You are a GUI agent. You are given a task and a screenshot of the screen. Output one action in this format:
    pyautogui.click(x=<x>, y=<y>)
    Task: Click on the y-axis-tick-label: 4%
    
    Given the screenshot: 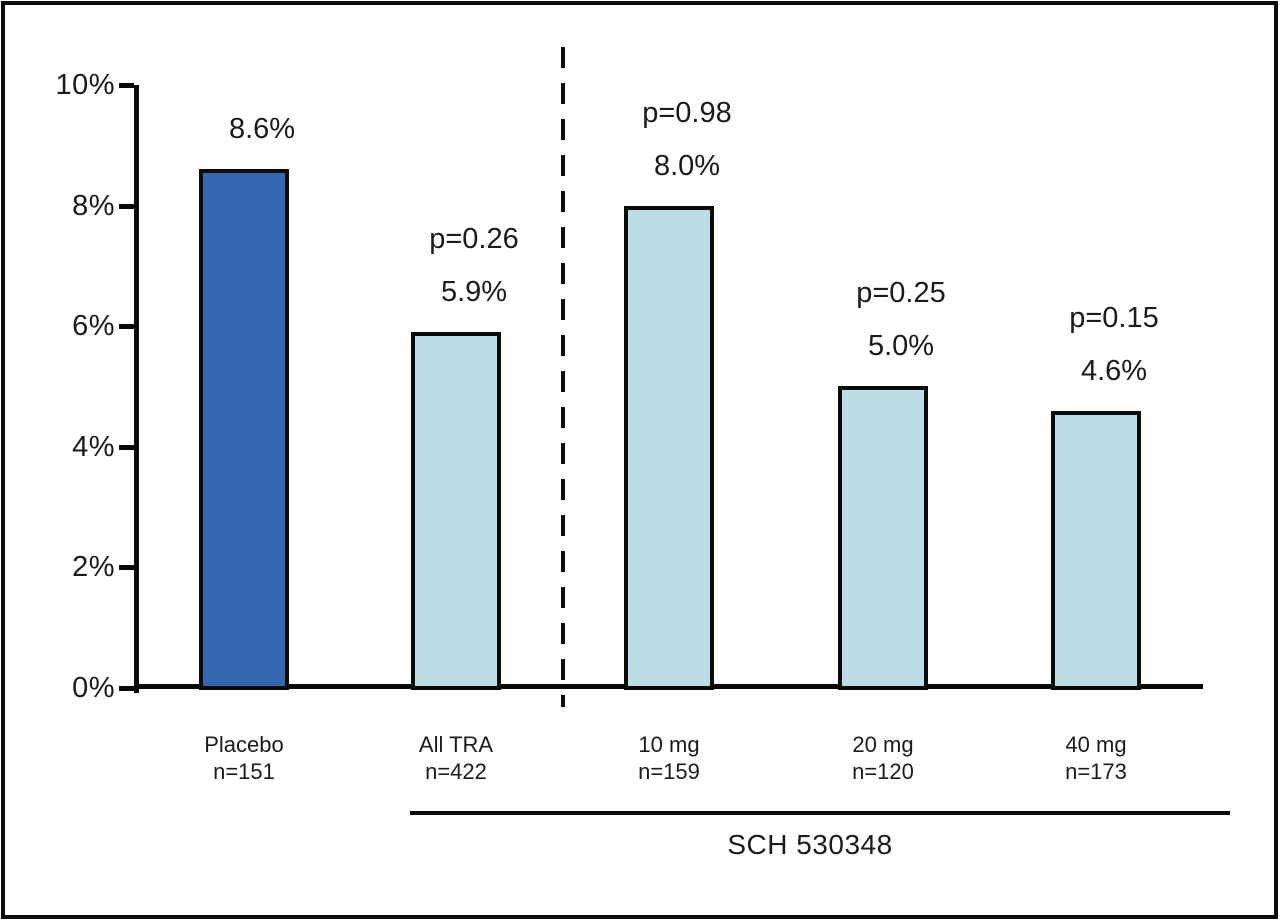 What is the action you would take?
    pyautogui.click(x=93, y=447)
    